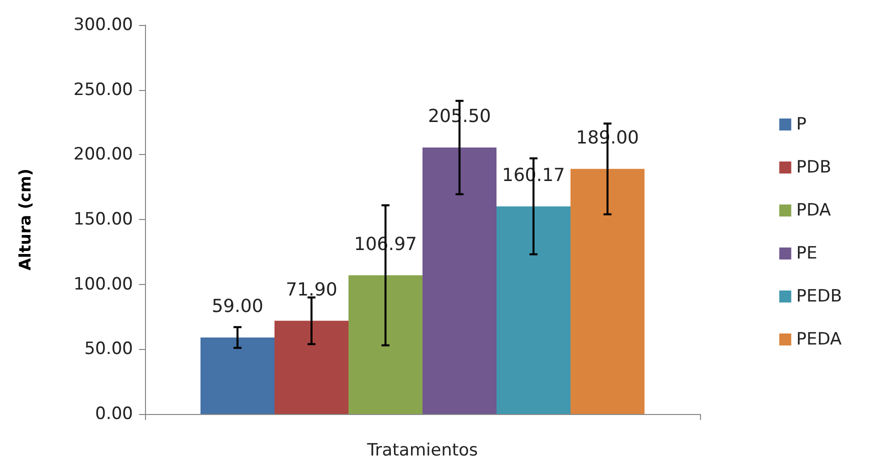 The image size is (887, 464). Describe the element at coordinates (103, 25) in the screenshot. I see `y-tick-label: 300.00` at that location.